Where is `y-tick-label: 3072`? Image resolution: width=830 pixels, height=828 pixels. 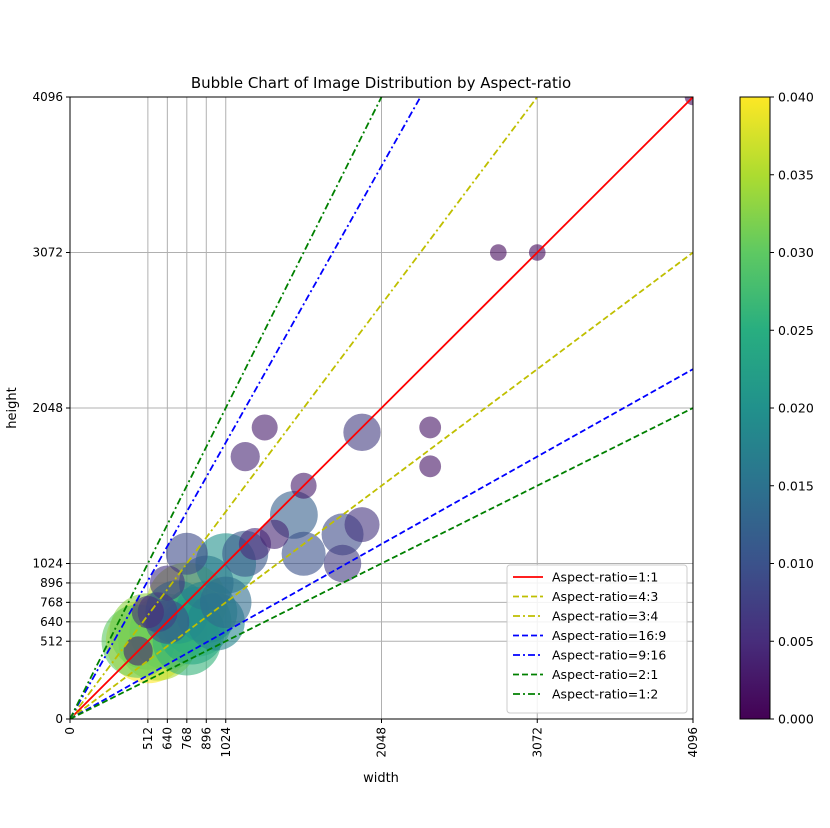 y-tick-label: 3072 is located at coordinates (47, 253).